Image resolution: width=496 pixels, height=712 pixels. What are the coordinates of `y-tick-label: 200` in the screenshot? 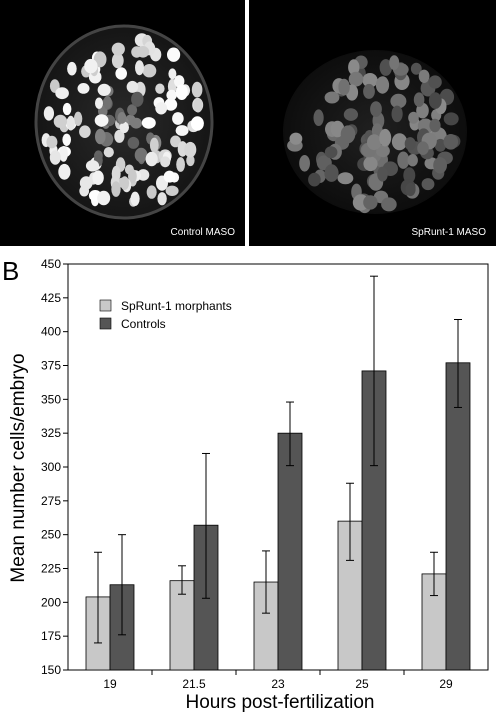 It's located at (51, 602).